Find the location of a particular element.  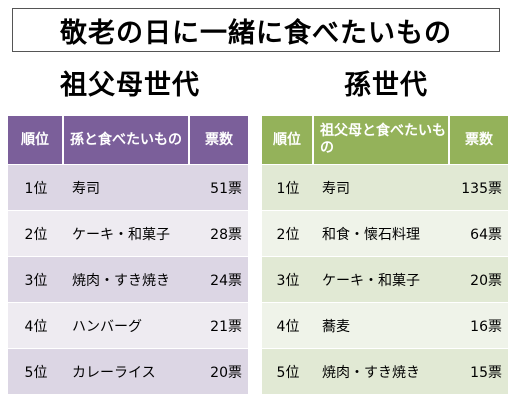

table-row: 2位 ケーキ・和菓子 28票 is located at coordinates (128, 233).